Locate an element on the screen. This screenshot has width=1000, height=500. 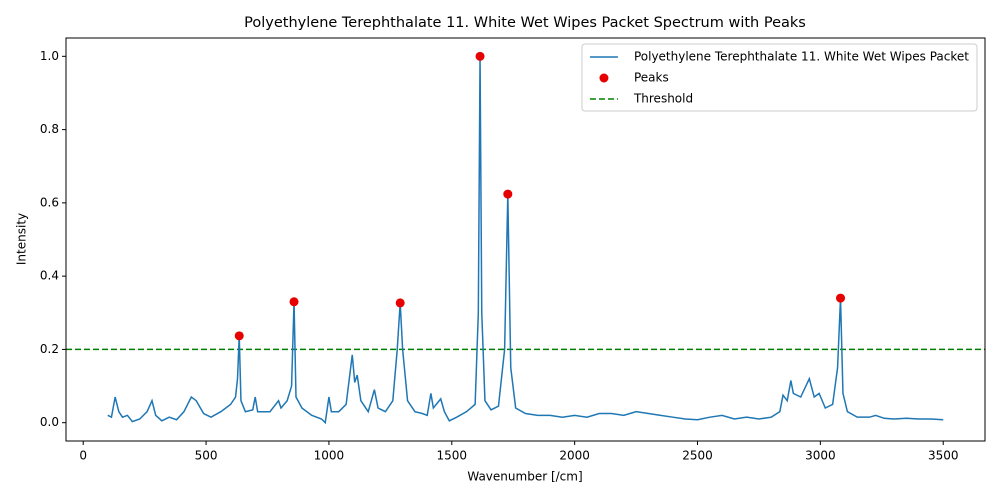
y-tick-label: 0.4 is located at coordinates (49, 276).